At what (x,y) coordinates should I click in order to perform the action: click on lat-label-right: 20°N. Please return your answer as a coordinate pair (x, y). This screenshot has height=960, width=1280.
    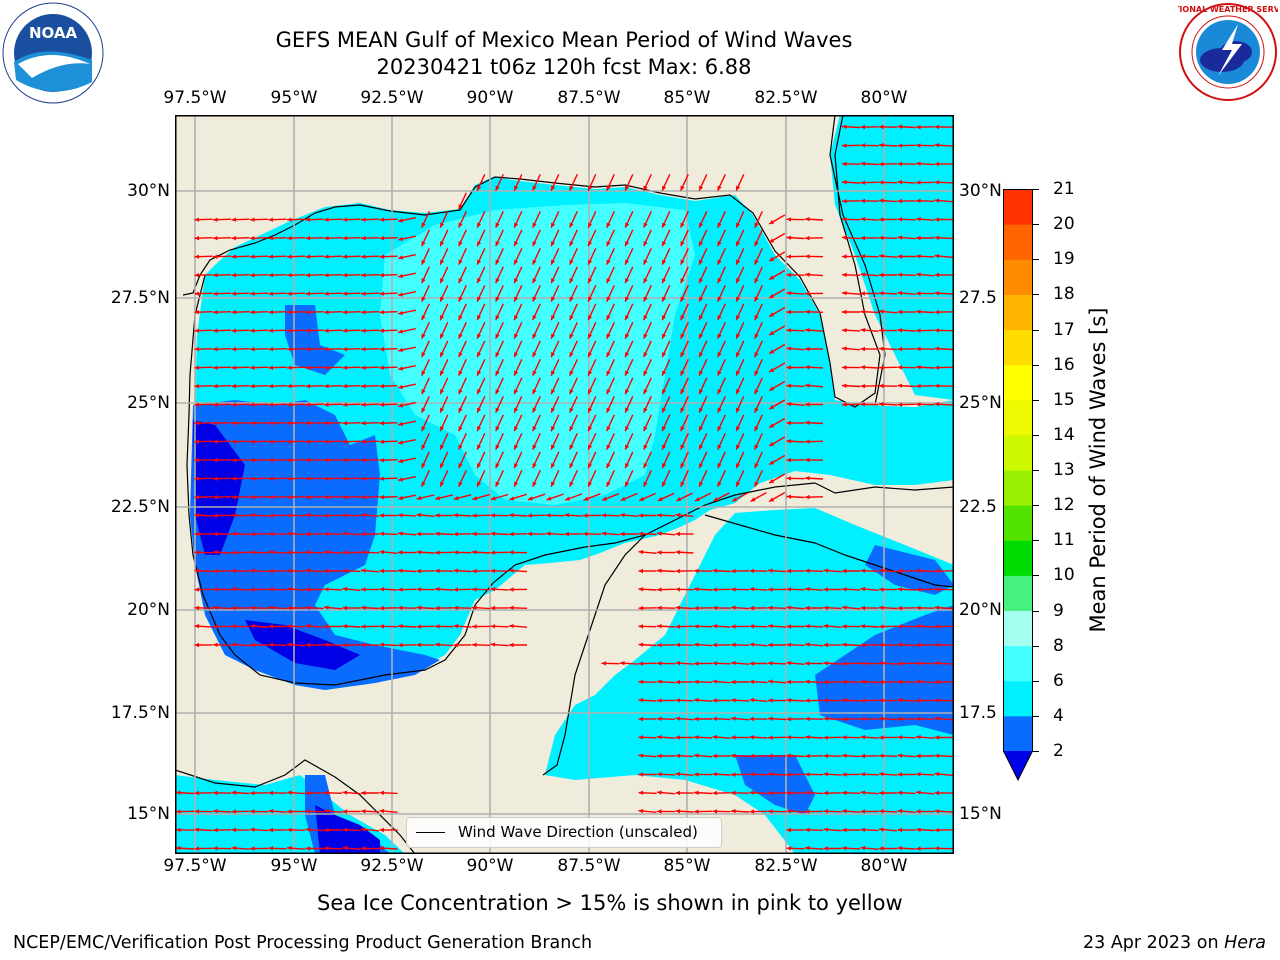
    Looking at the image, I should click on (980, 610).